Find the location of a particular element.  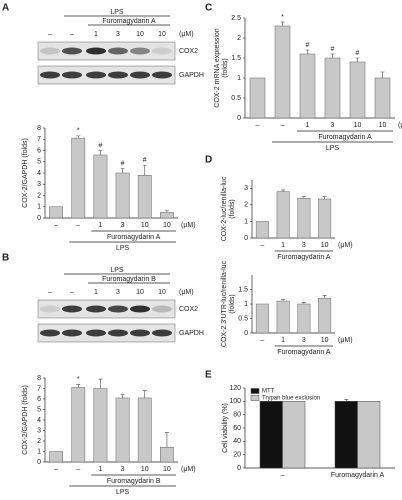

y-axis-label: Cell viability (%) is located at coordinates (225, 428).